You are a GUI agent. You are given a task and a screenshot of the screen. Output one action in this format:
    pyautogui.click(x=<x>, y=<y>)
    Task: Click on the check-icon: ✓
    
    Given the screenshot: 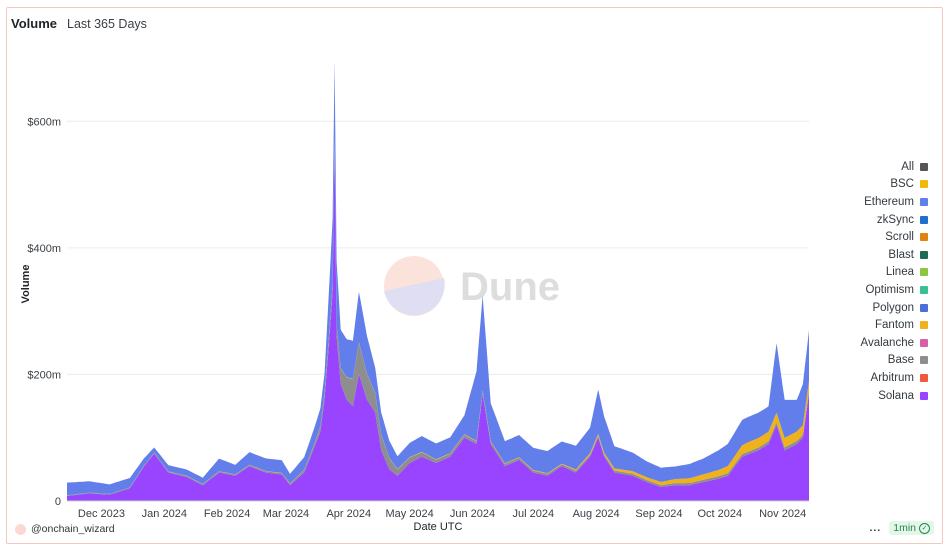 What is the action you would take?
    pyautogui.click(x=924, y=528)
    